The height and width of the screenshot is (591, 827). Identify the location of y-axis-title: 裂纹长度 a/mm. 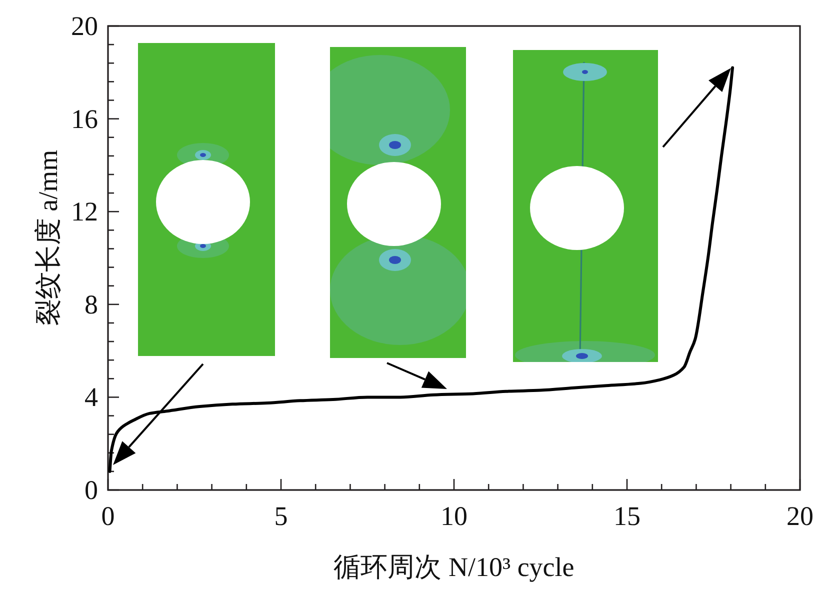
(48, 238).